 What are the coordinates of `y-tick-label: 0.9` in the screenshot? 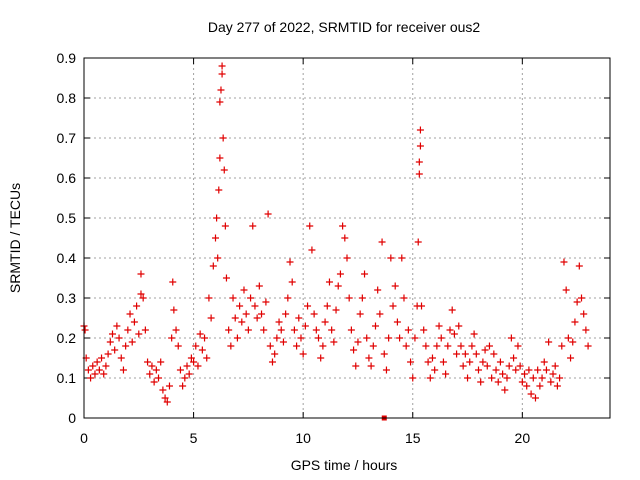 It's located at (67, 58).